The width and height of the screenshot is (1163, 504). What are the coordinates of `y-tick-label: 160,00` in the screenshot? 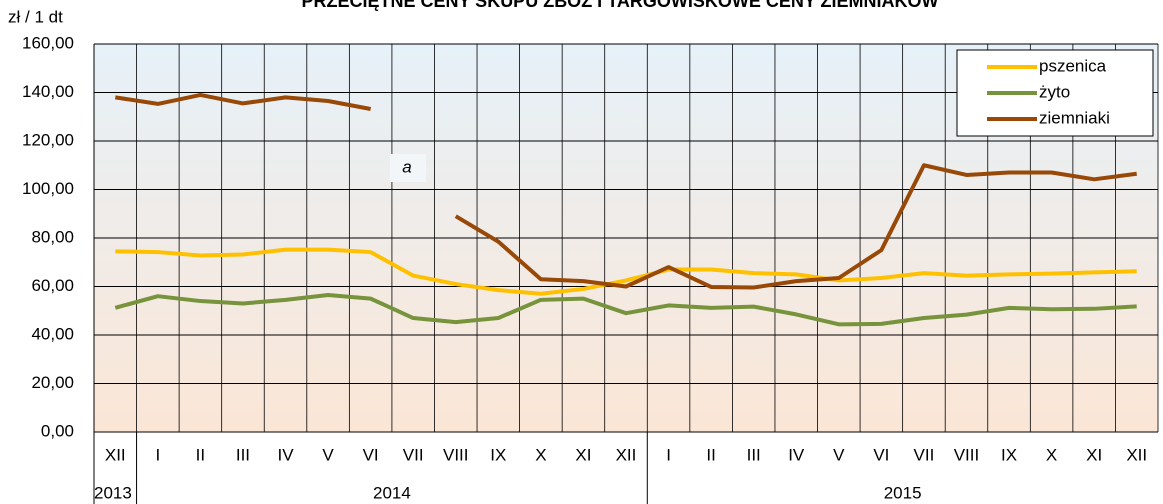 It's located at (48, 42).